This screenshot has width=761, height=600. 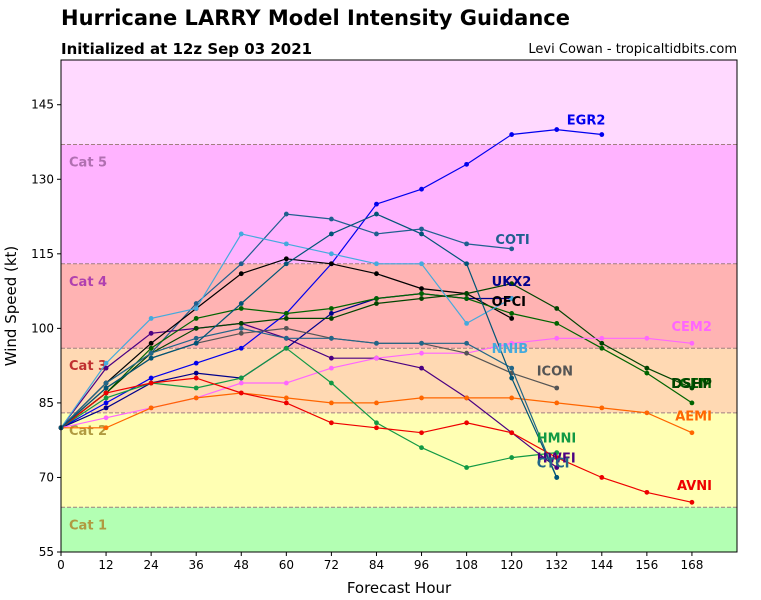 I want to click on x-tick-label: 156, so click(x=646, y=565).